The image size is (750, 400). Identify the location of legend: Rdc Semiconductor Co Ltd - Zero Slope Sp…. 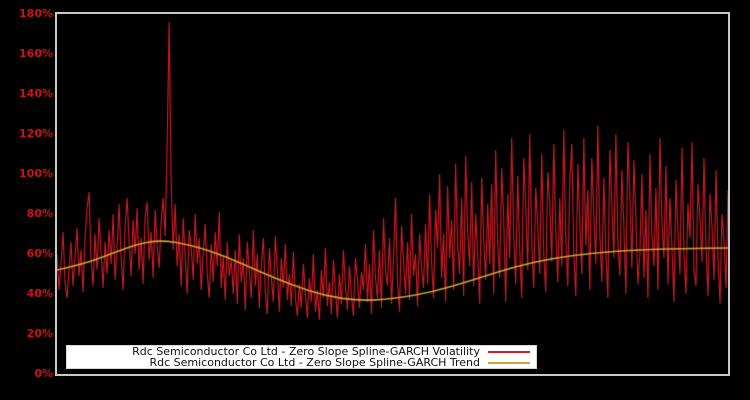
(301, 357).